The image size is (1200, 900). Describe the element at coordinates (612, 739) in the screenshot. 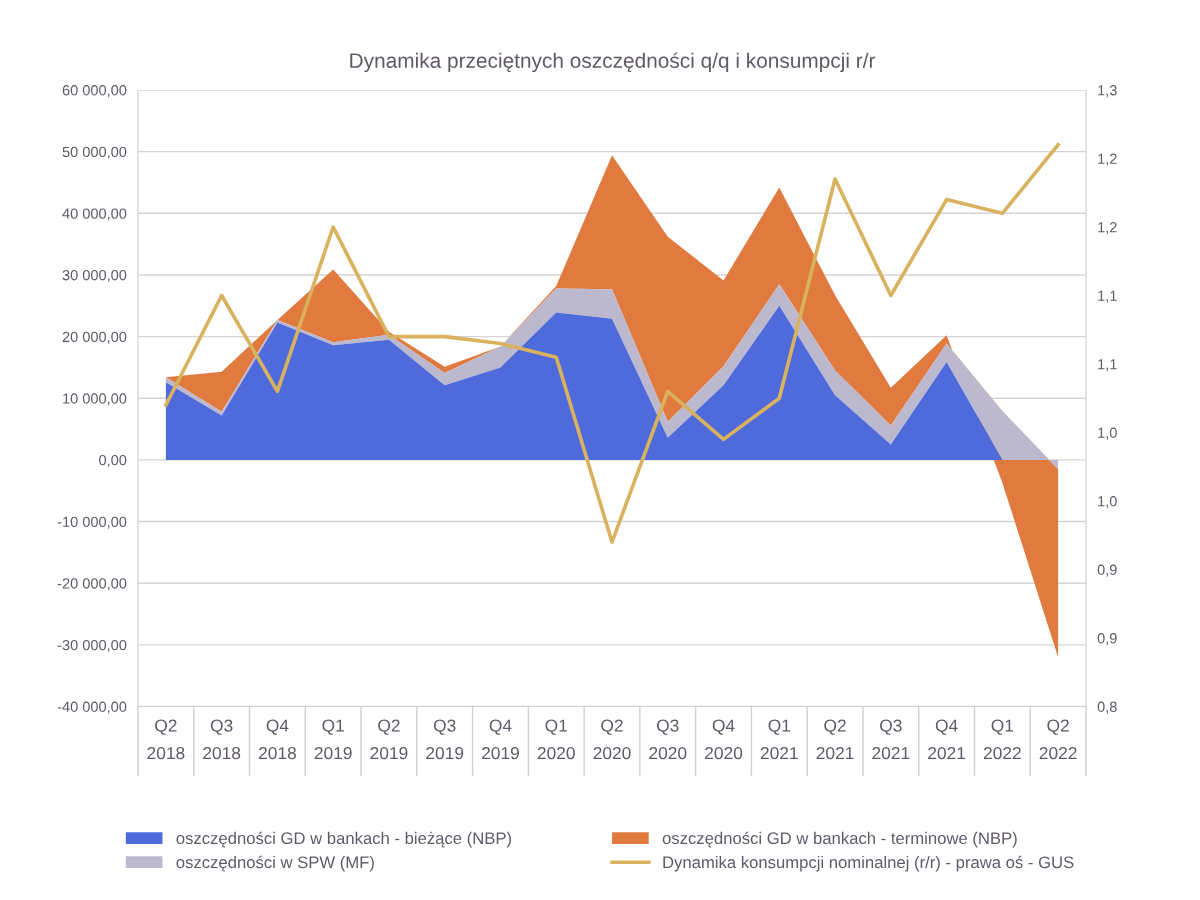

I see `x-tick-label: Q2 2020` at that location.